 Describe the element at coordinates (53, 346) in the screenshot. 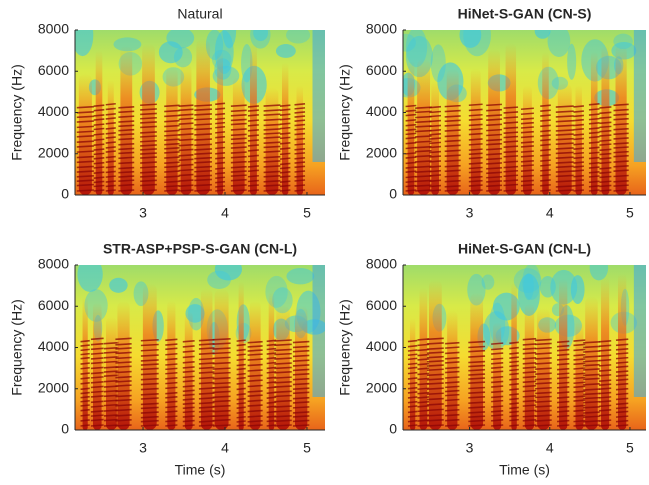

I see `y-tick-label: 4000` at that location.